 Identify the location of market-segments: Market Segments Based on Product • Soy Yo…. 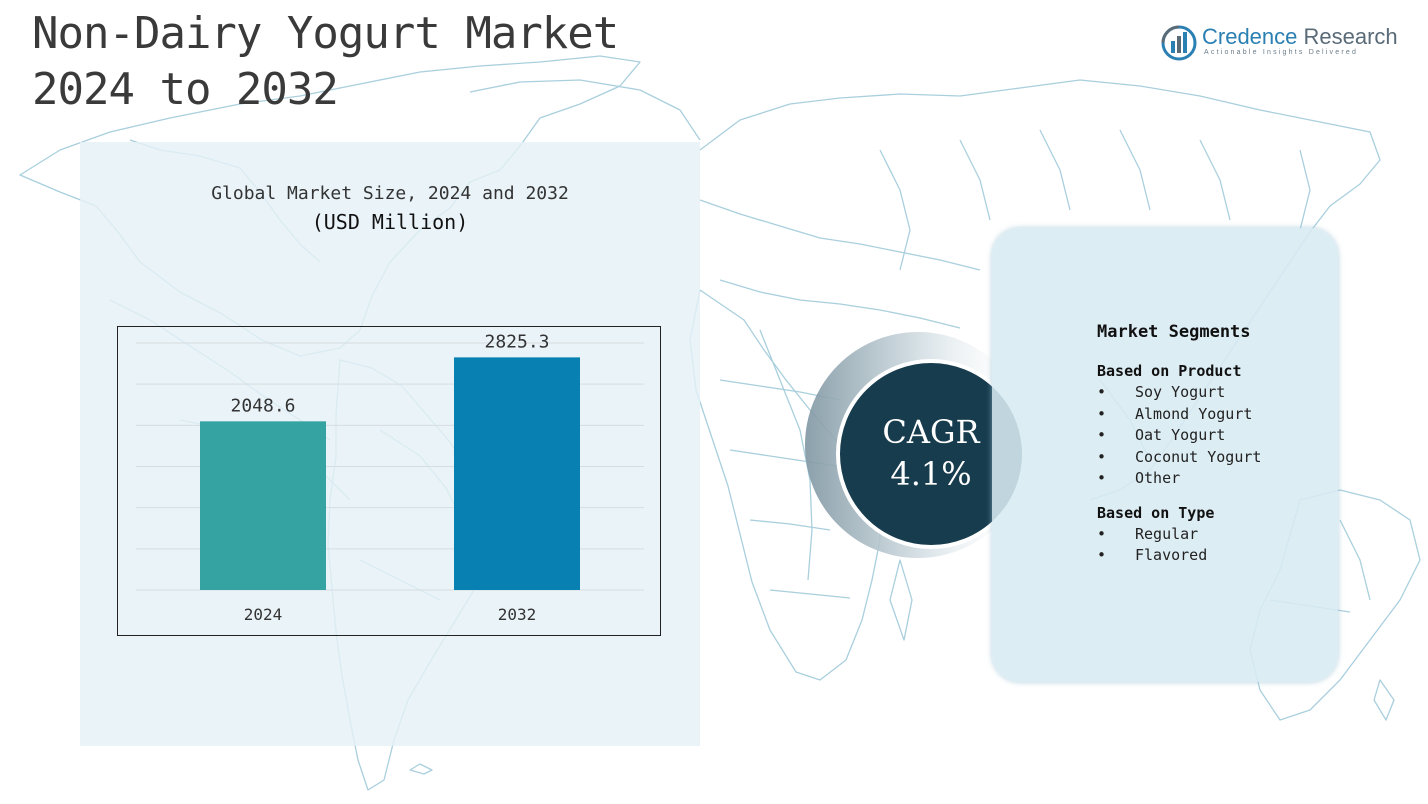
(1179, 450).